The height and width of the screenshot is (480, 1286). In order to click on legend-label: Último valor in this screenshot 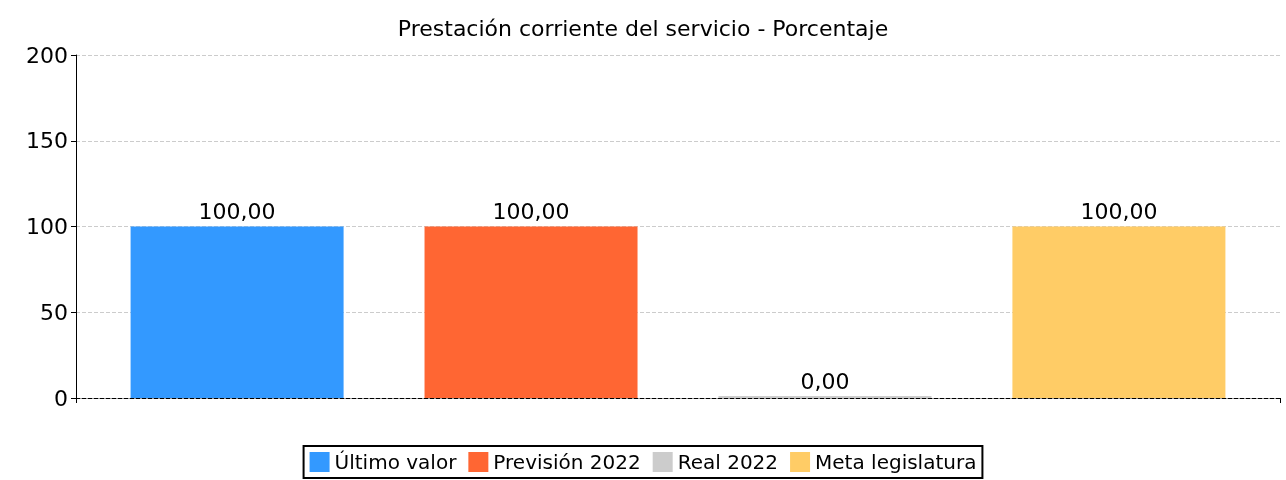, I will do `click(396, 462)`.